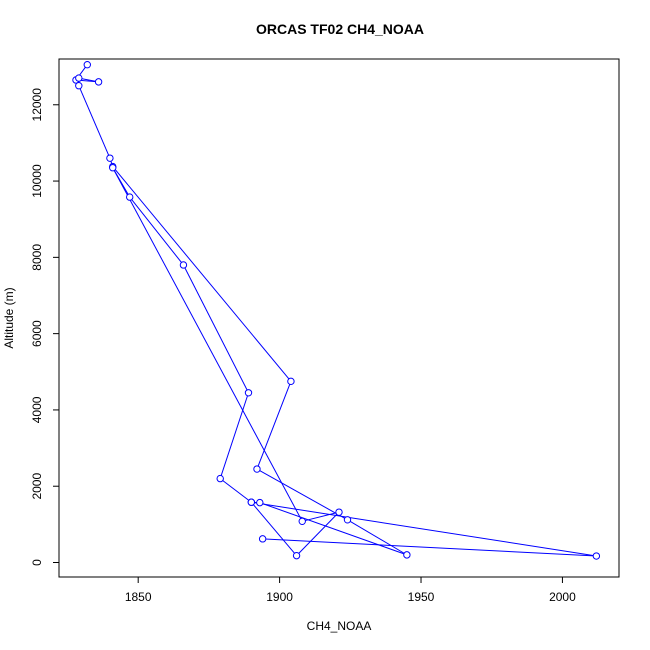  Describe the element at coordinates (37, 181) in the screenshot. I see `y-tick-label: 10000` at that location.